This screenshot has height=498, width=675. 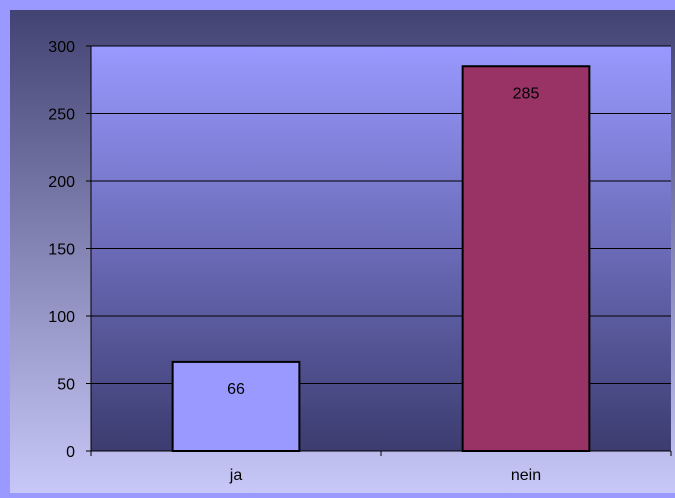 What do you see at coordinates (526, 475) in the screenshot?
I see `x-tick-label: nein` at bounding box center [526, 475].